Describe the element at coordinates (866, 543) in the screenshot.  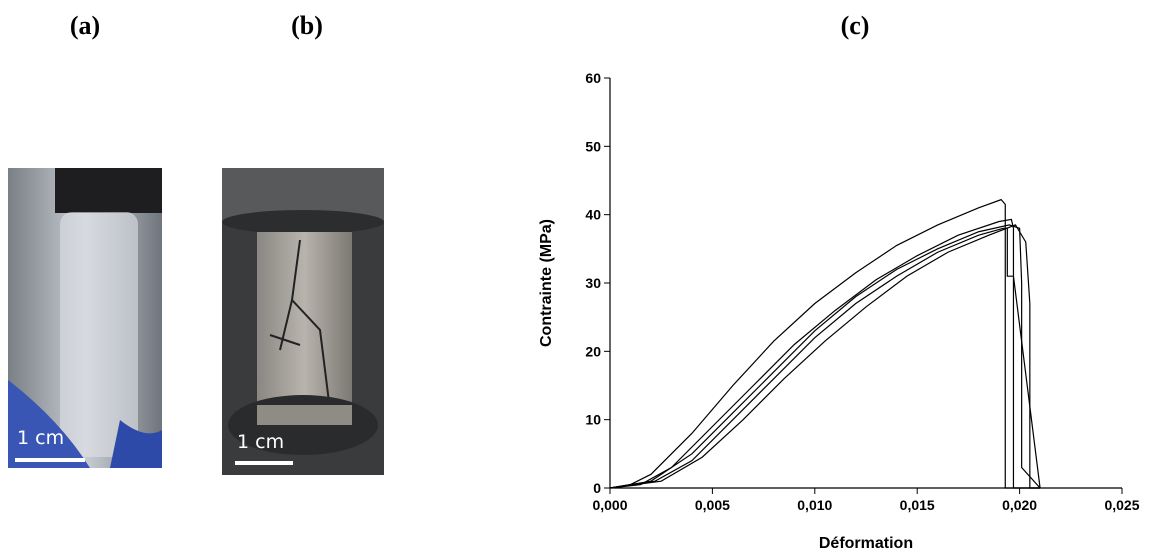
I see `x-axis-label: Déformation` at that location.